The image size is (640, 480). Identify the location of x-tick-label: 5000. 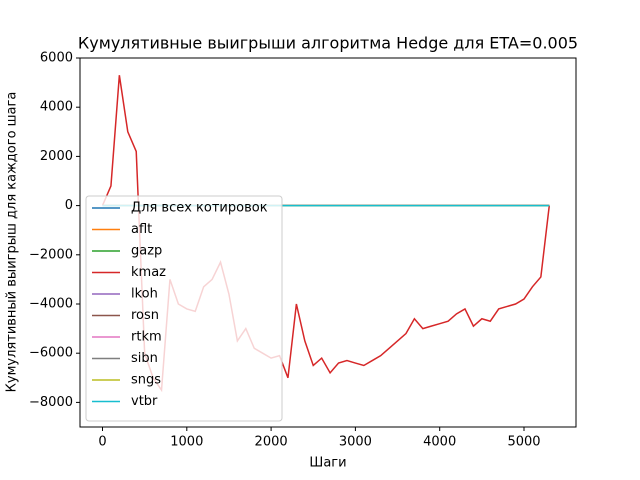
(523, 442).